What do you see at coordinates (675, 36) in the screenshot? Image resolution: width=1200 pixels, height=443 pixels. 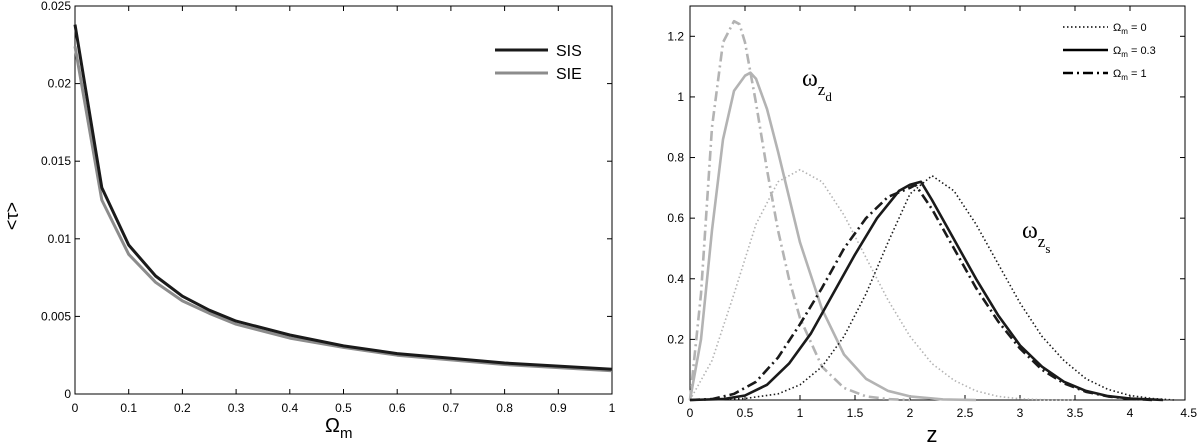 I see `right-y-tick-label: 1.2` at bounding box center [675, 36].